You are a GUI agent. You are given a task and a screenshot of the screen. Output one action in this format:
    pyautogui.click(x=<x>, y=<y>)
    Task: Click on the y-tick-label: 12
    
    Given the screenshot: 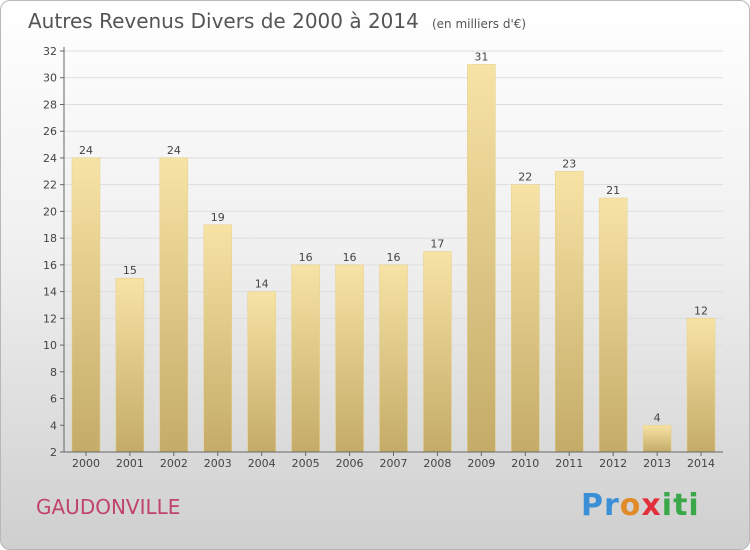 What is the action you would take?
    pyautogui.click(x=50, y=318)
    